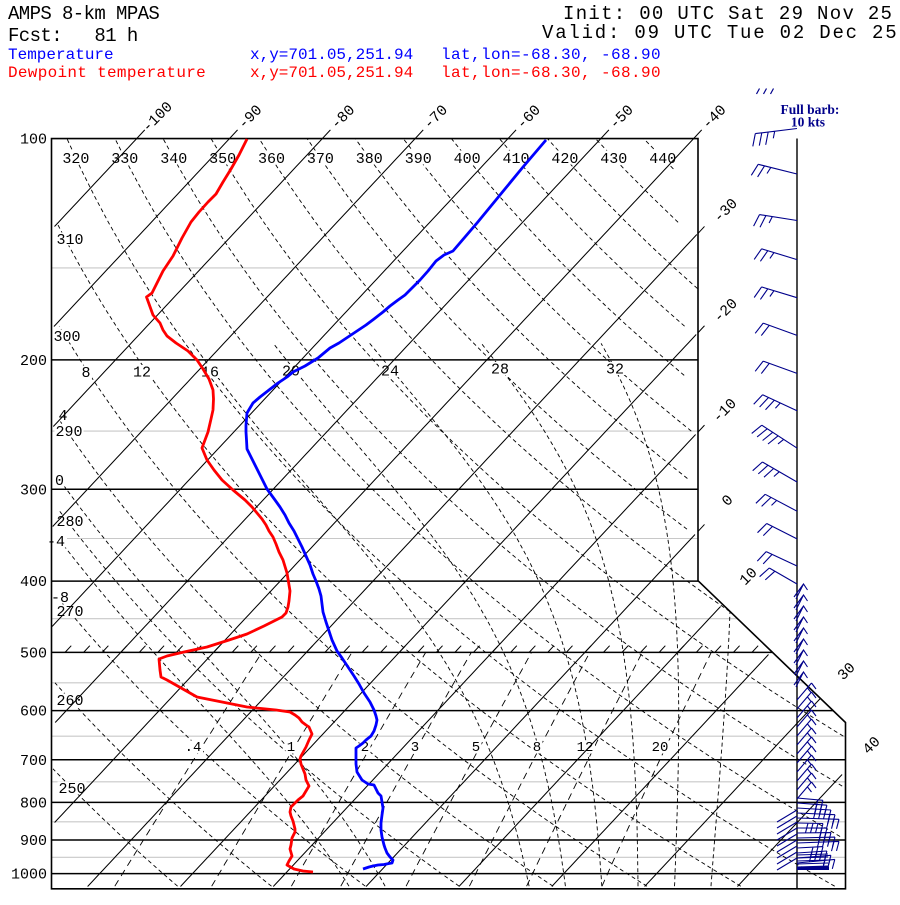  I want to click on svg-text: 3, so click(415, 748).